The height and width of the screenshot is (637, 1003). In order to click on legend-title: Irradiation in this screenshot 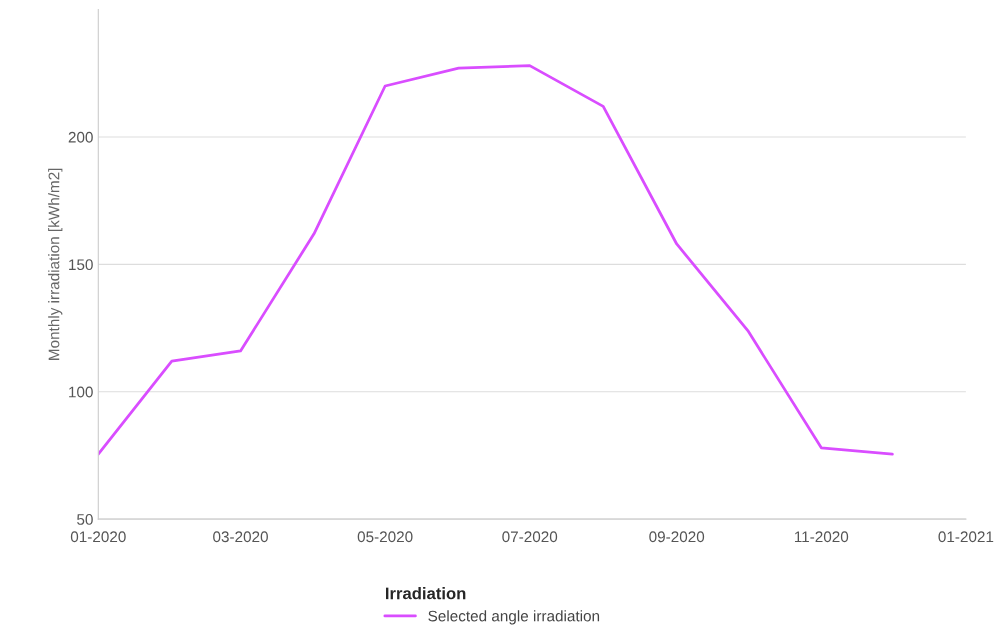, I will do `click(425, 593)`.